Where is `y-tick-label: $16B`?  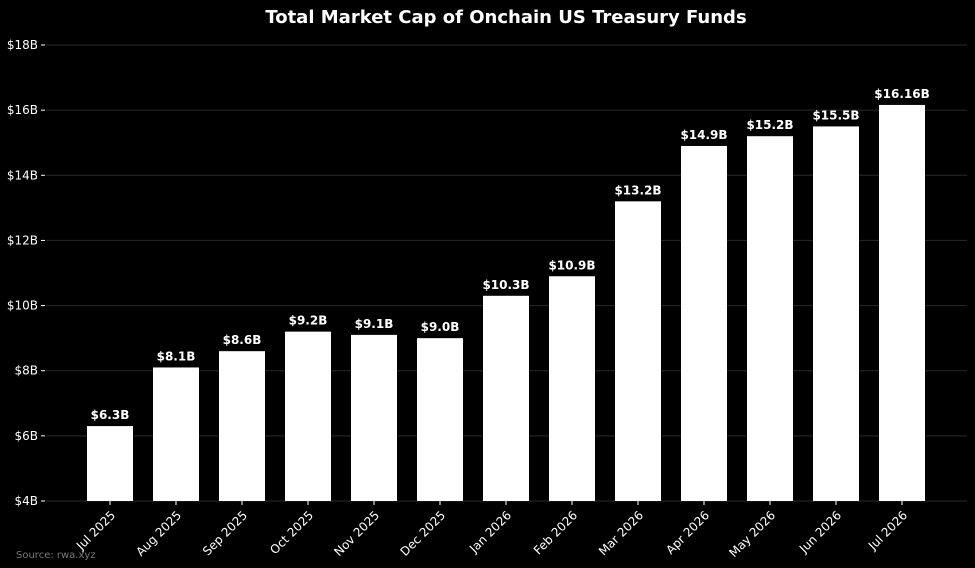
y-tick-label: $16B is located at coordinates (22, 110).